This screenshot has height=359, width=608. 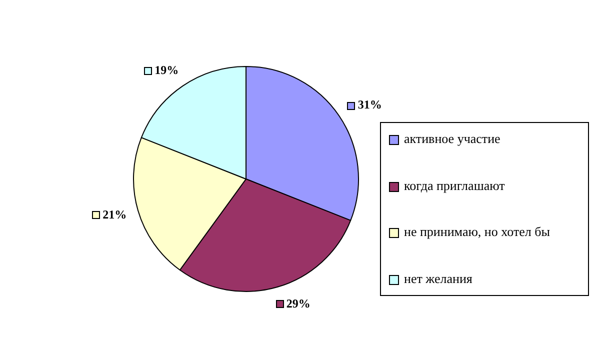 I want to click on data-label: 21%, so click(x=114, y=215).